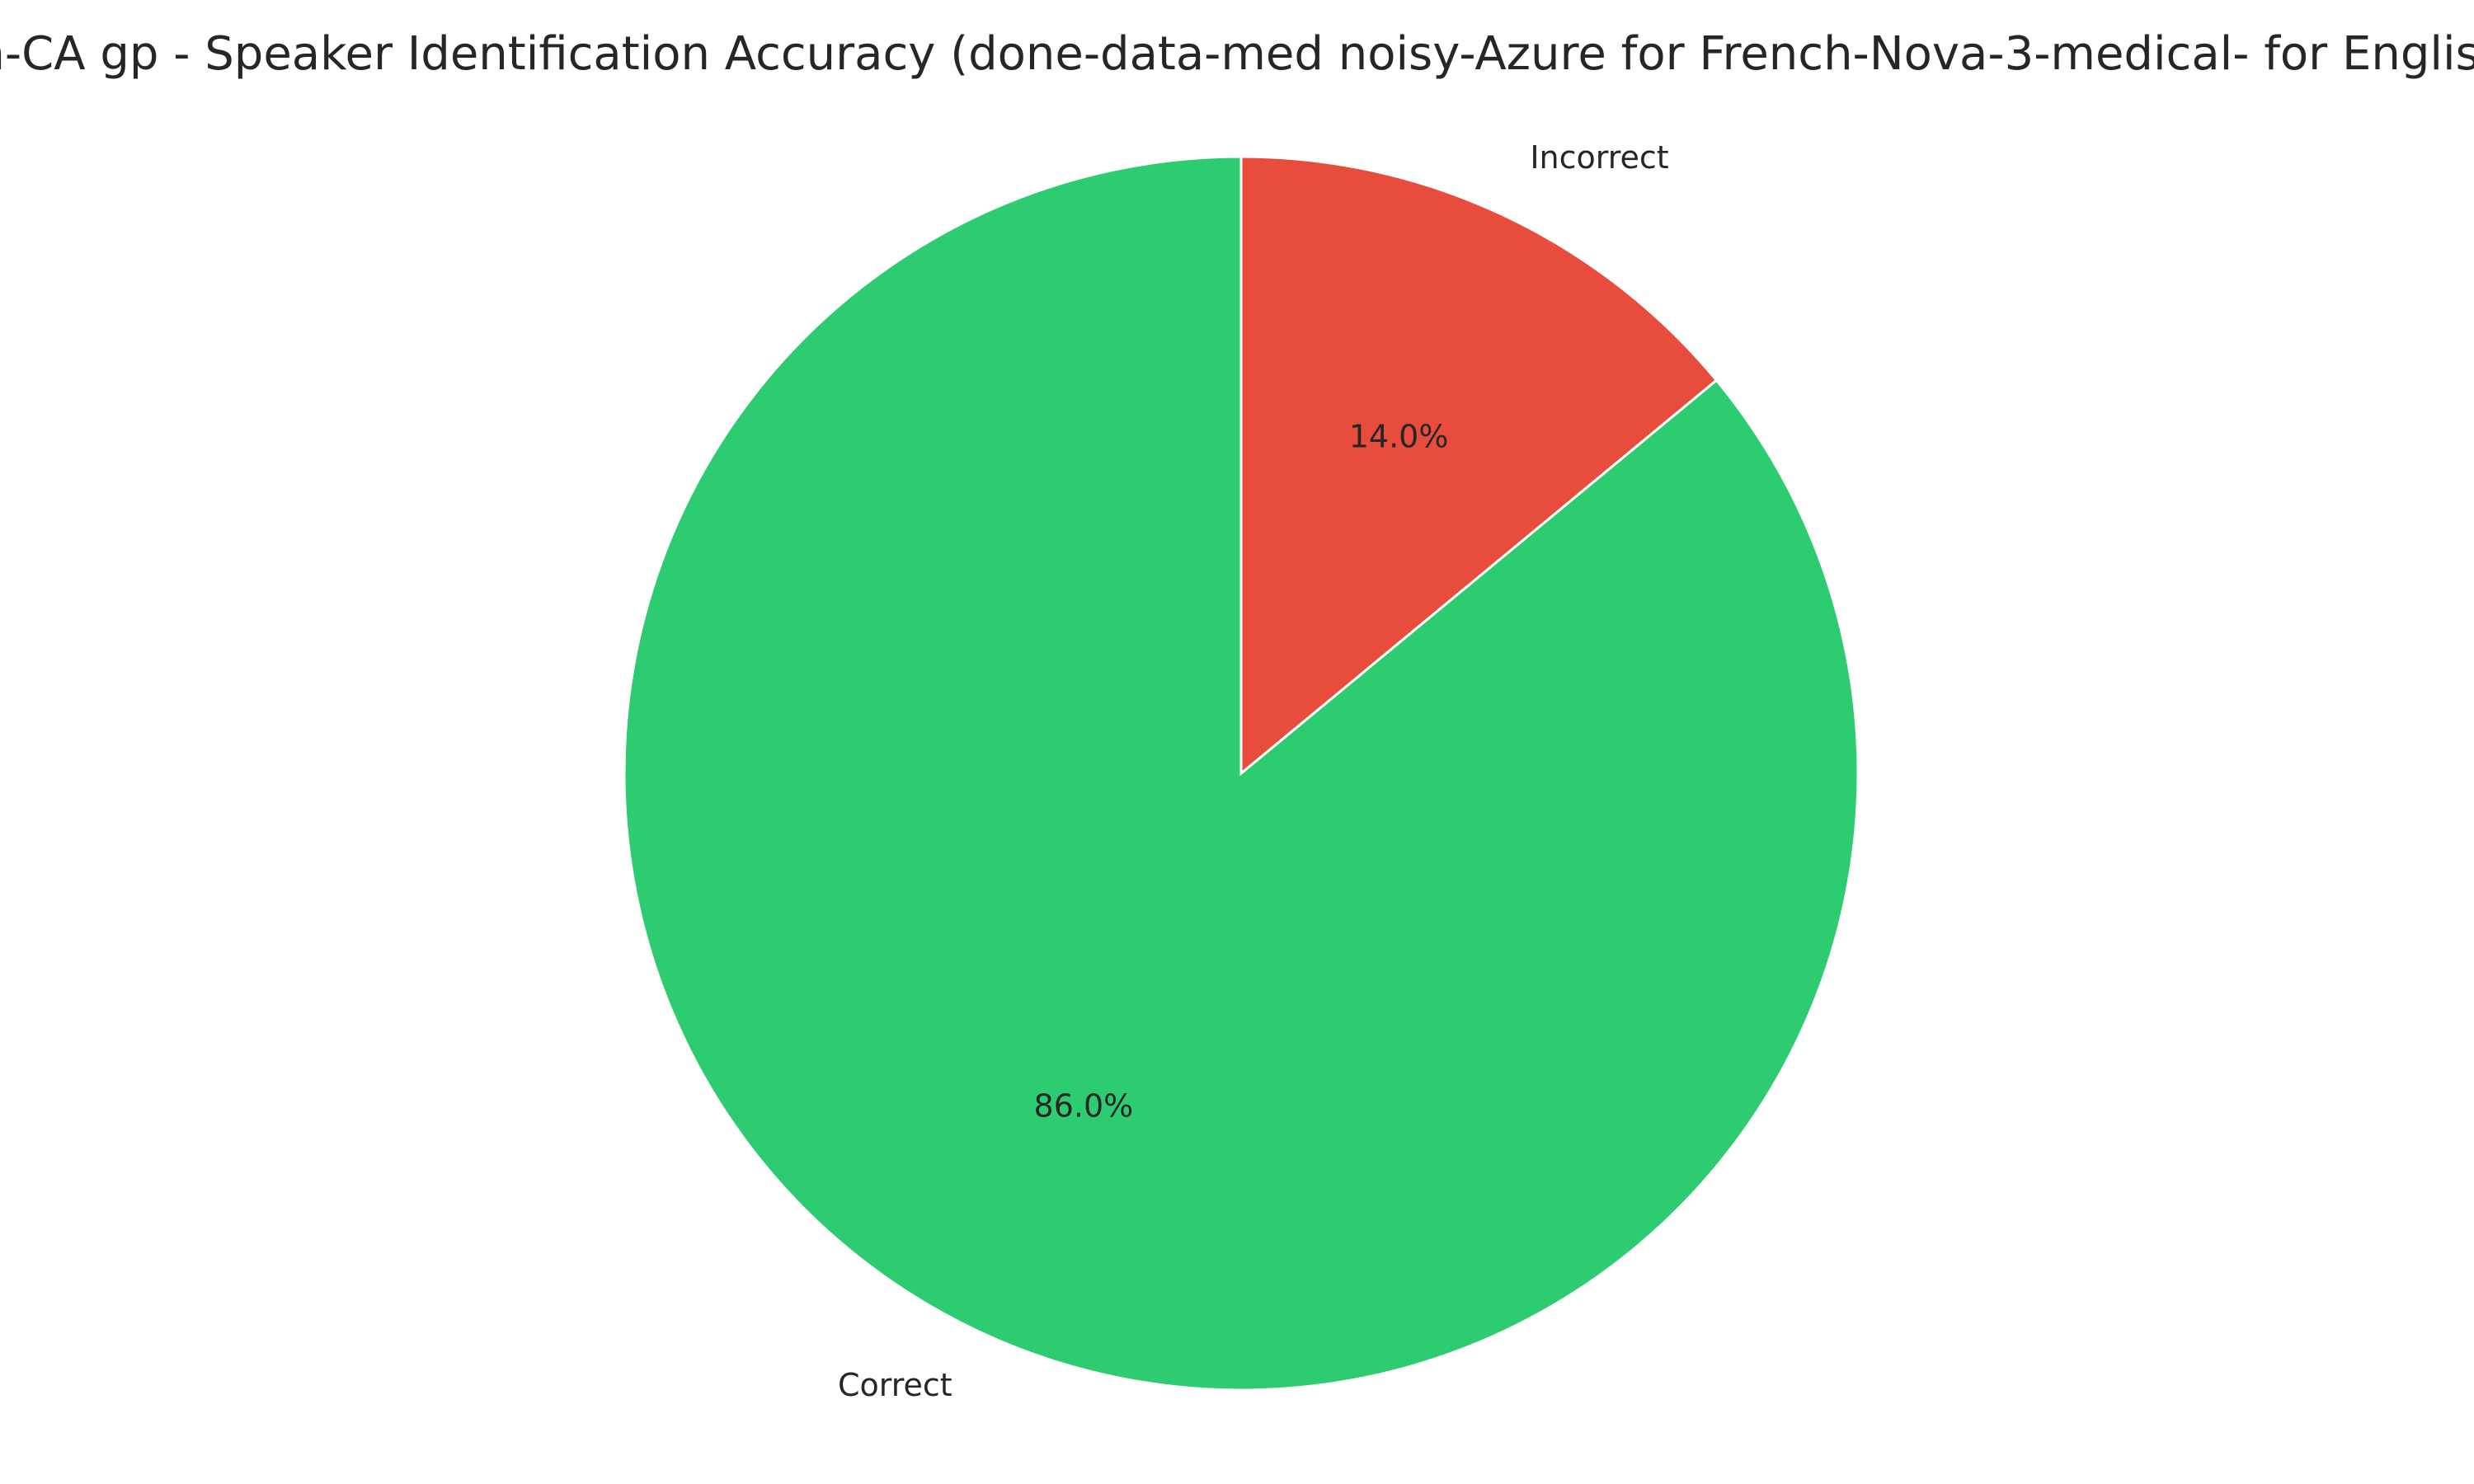 The height and width of the screenshot is (1484, 2474). Describe the element at coordinates (1479, 466) in the screenshot. I see `pie-slice-incorrect` at that location.